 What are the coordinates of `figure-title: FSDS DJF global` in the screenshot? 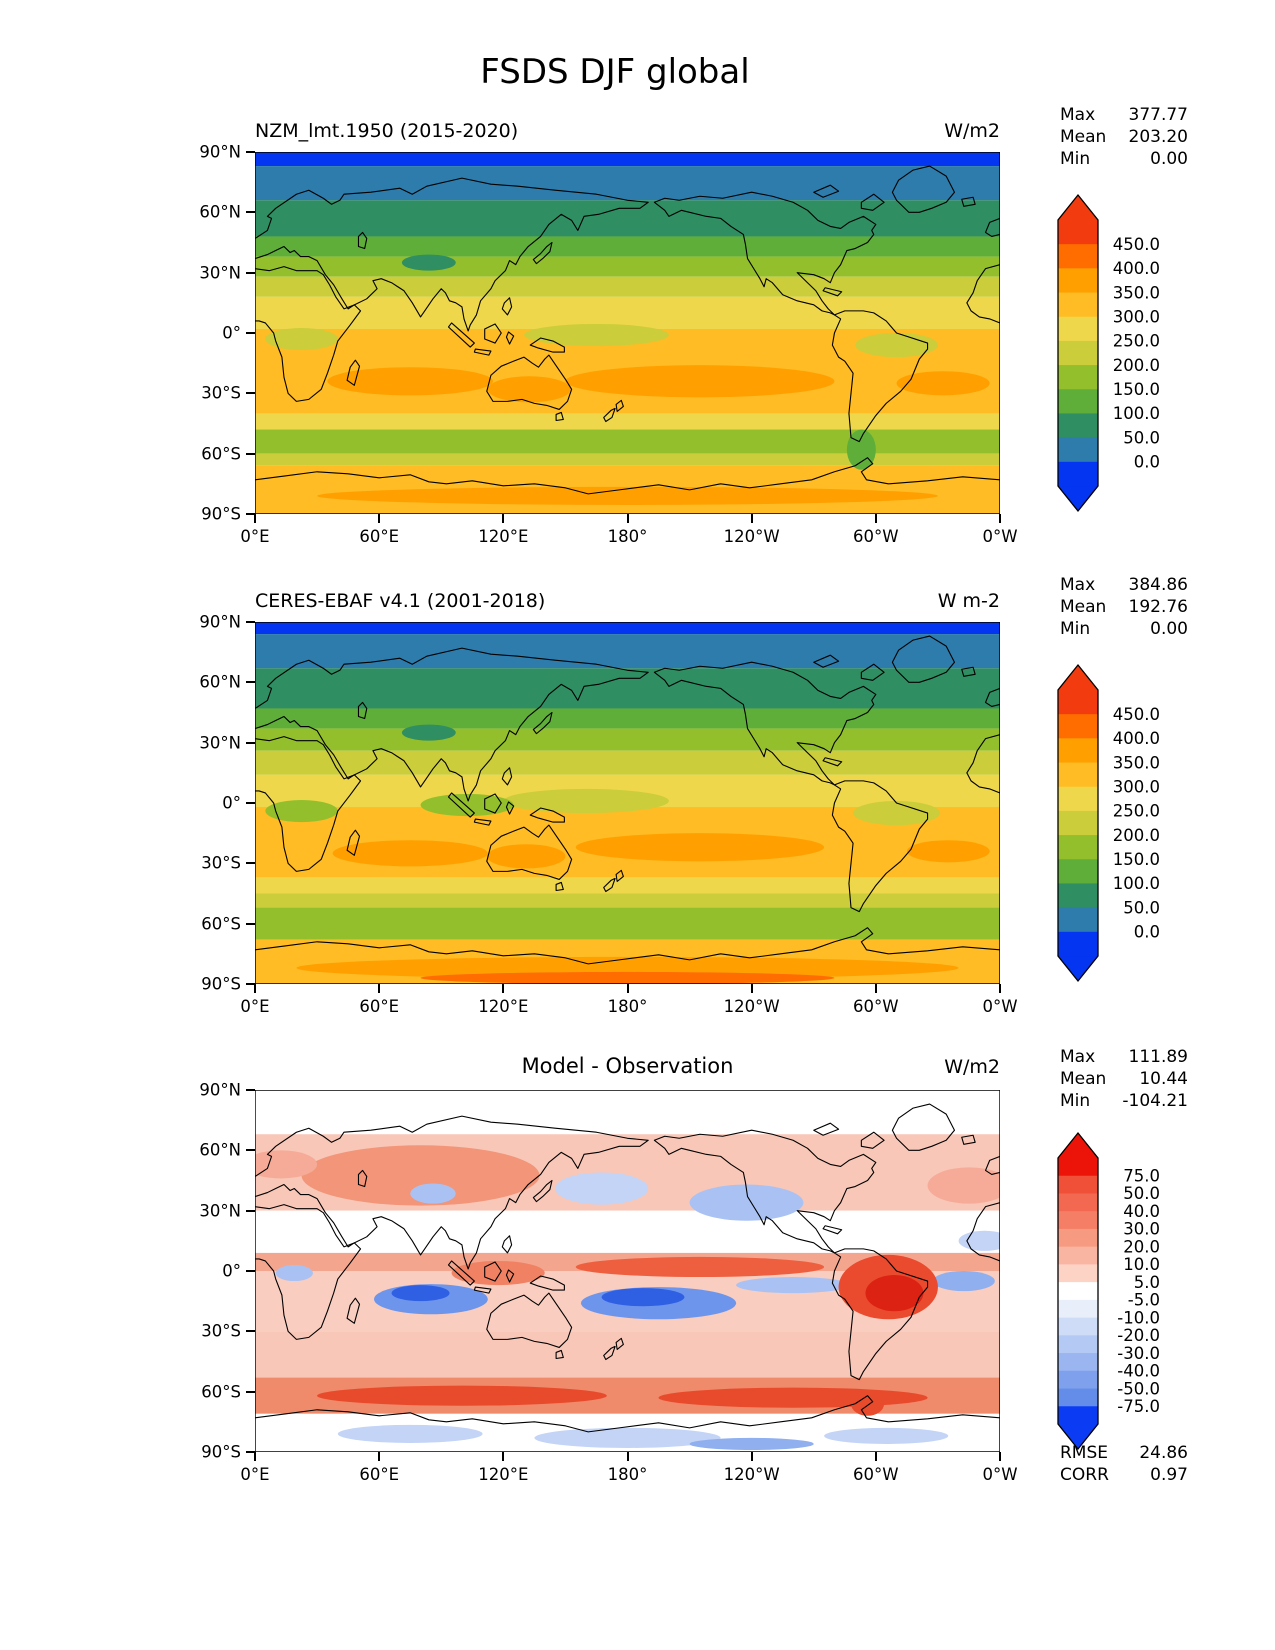 It's located at (615, 72).